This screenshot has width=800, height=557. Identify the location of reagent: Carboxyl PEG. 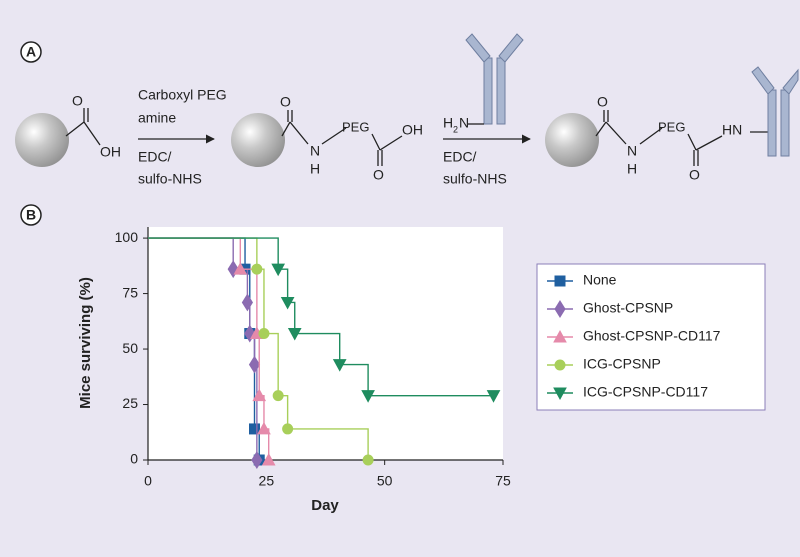
(182, 95).